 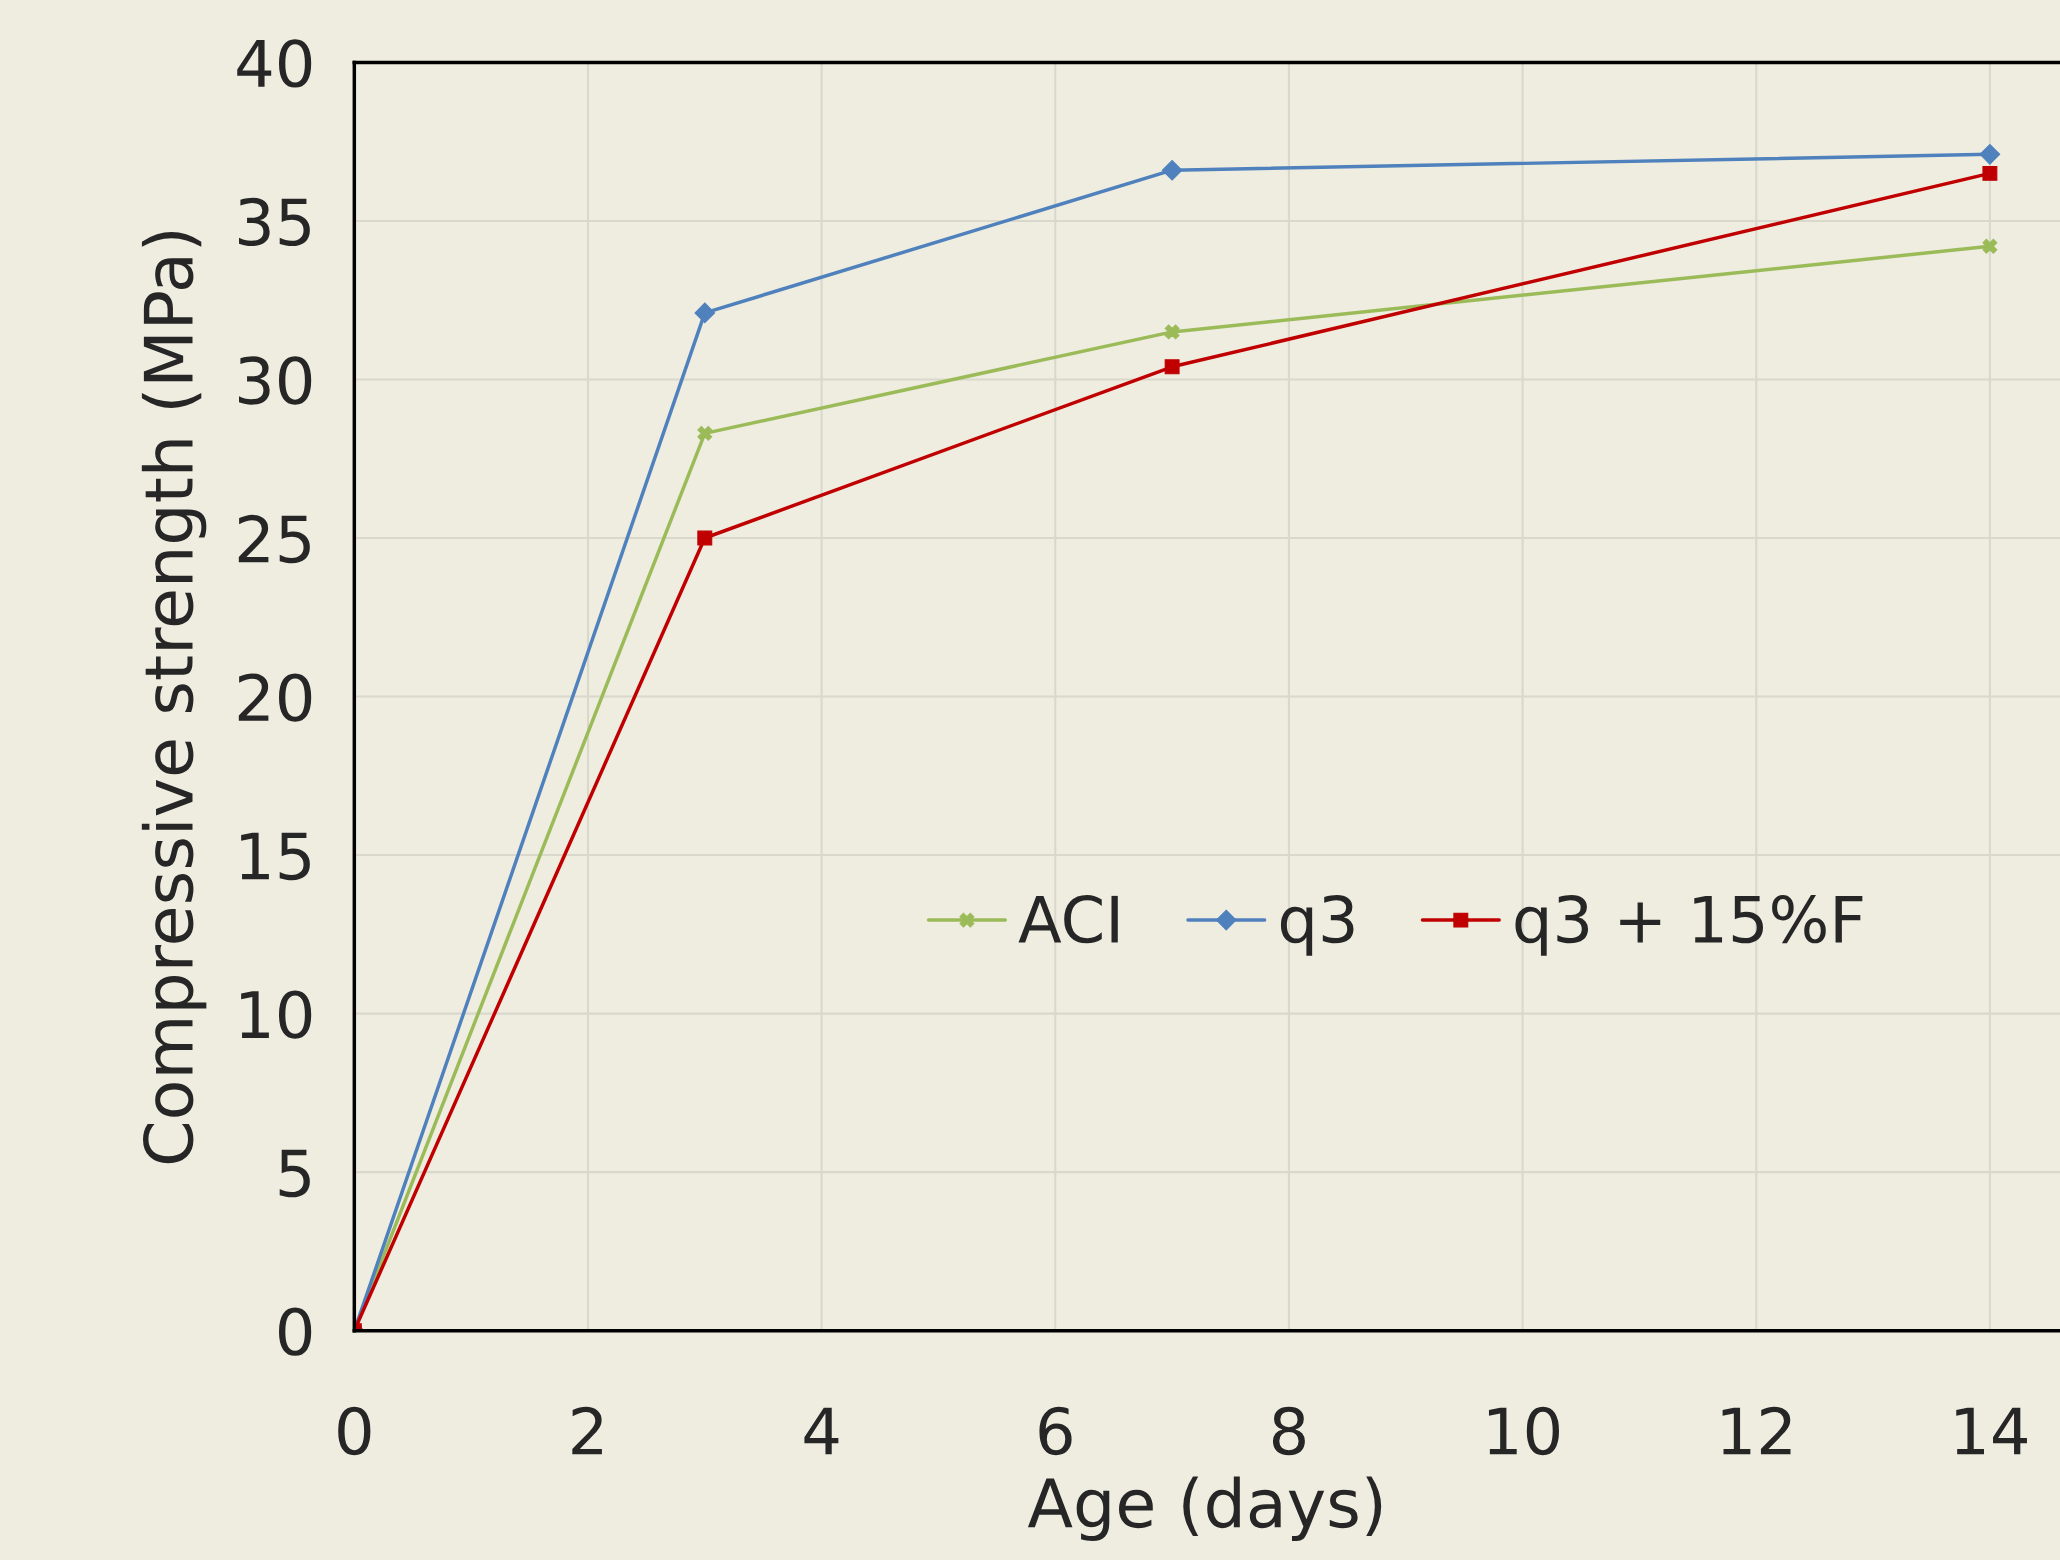 What do you see at coordinates (174, 697) in the screenshot?
I see `y-axis-title: Compressive strength (MPa)` at bounding box center [174, 697].